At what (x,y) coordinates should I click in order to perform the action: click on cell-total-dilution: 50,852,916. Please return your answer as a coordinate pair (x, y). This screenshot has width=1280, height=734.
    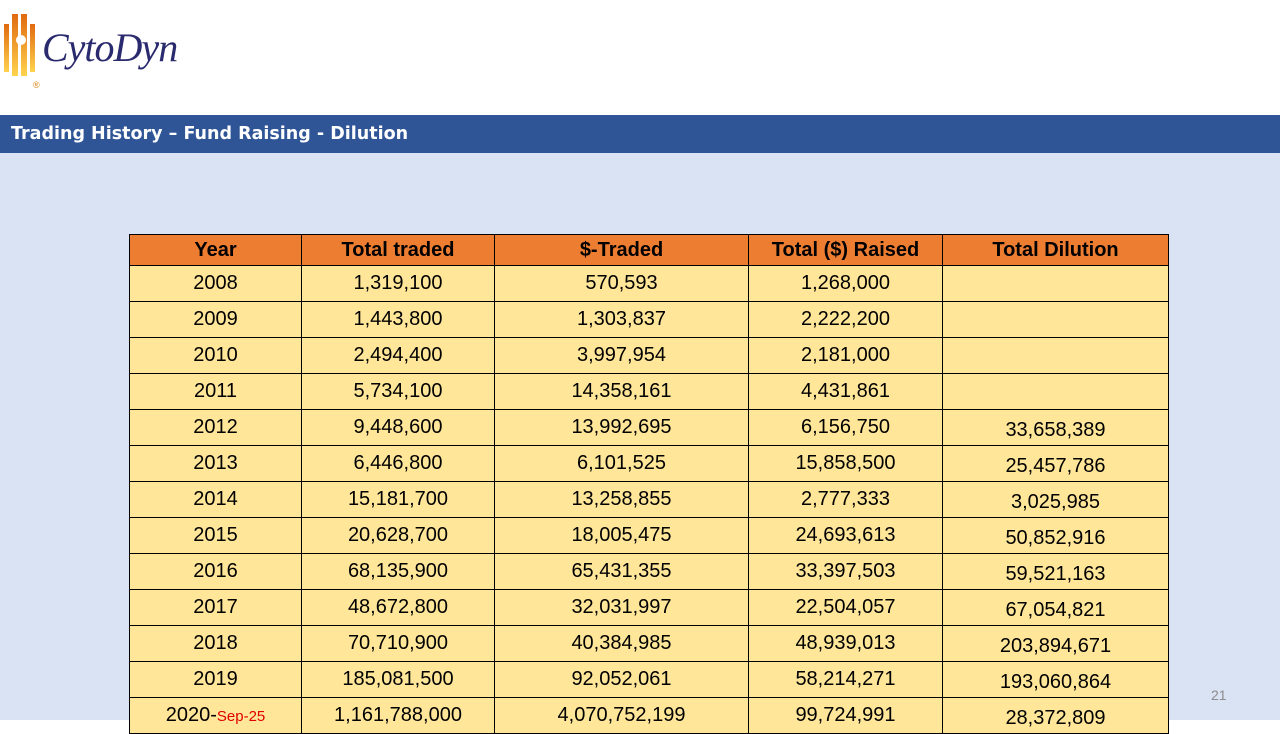
    Looking at the image, I should click on (1055, 535).